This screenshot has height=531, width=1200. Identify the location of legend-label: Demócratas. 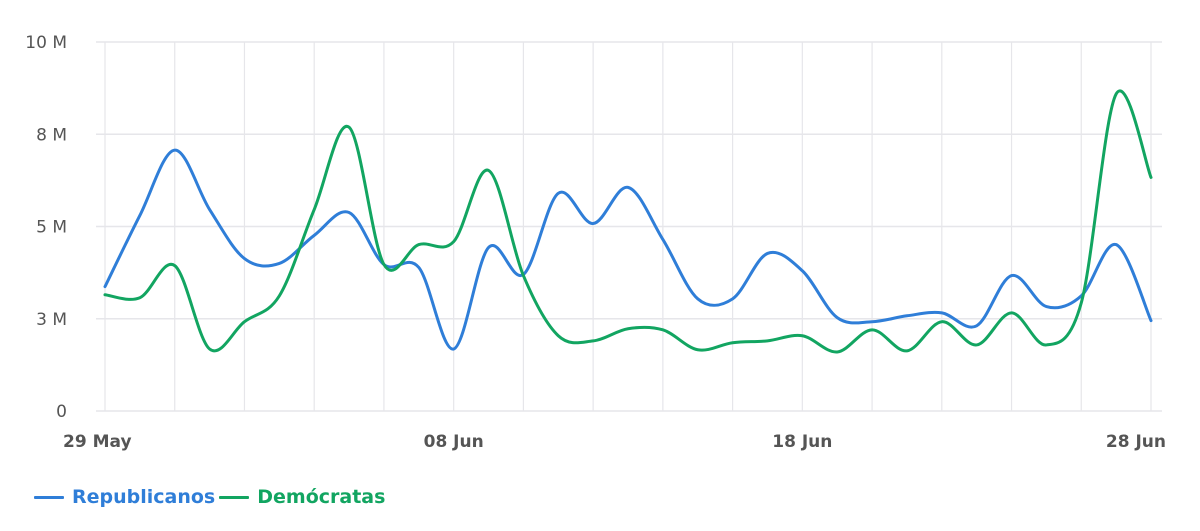
(321, 497).